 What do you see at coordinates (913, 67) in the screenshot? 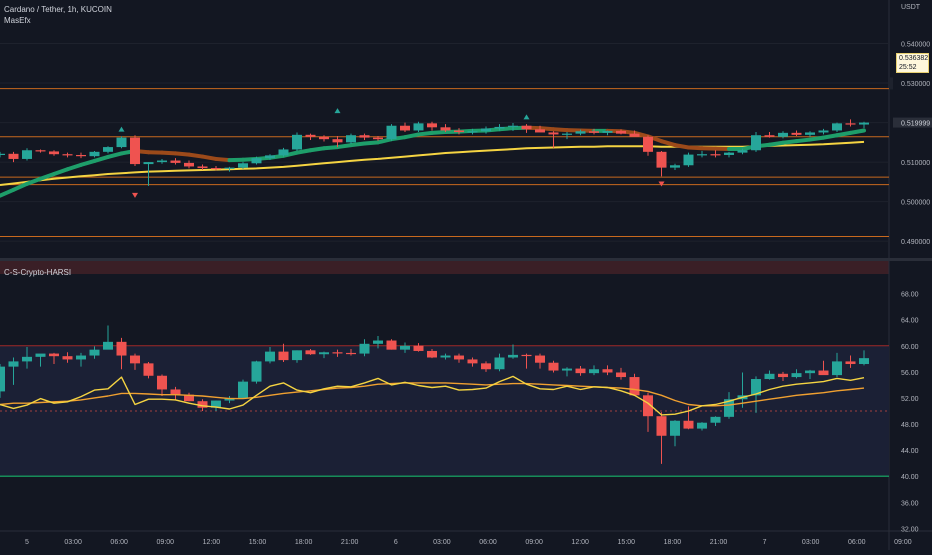
I see `last-price-countdown: 25:52` at bounding box center [913, 67].